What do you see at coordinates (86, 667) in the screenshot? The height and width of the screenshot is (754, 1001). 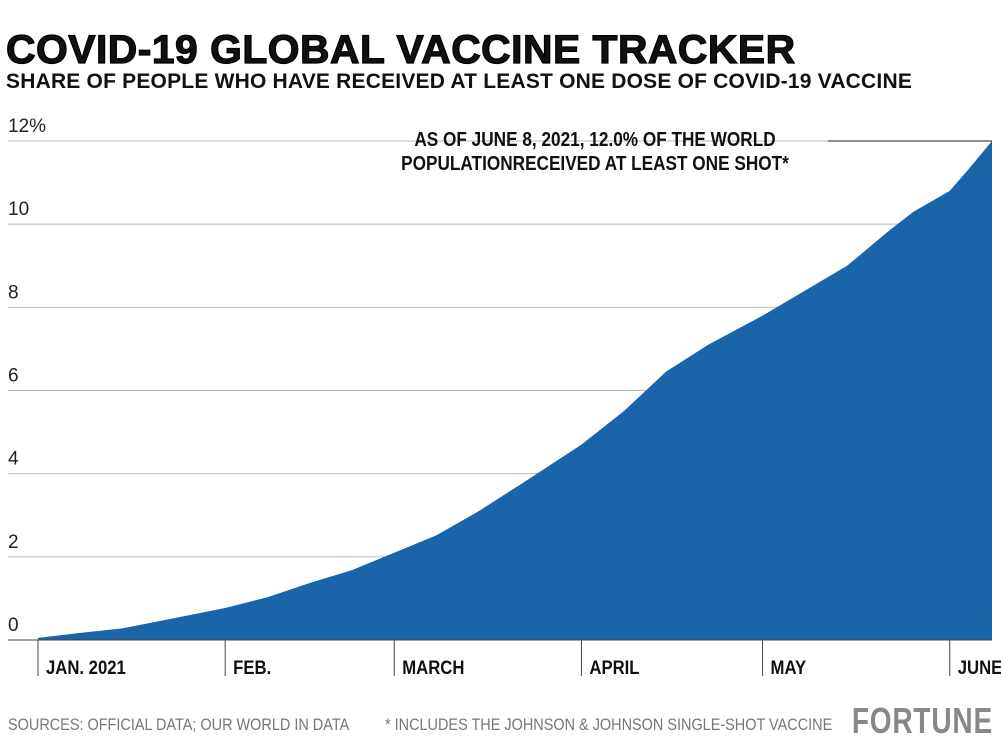 I see `x-tick-label: JAN. 2021` at bounding box center [86, 667].